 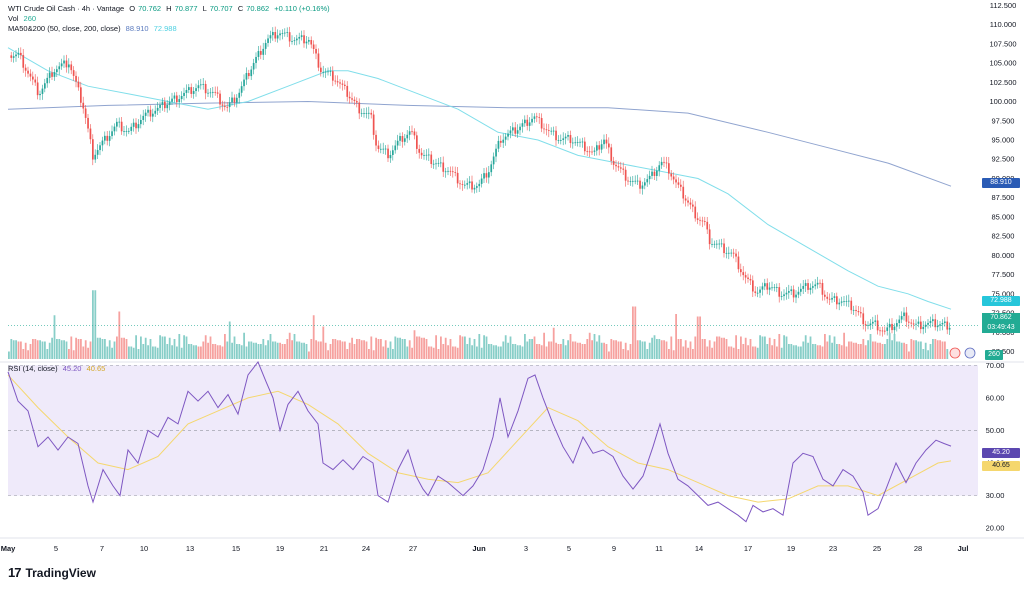 What do you see at coordinates (526, 548) in the screenshot?
I see `time-tick-label: 3` at bounding box center [526, 548].